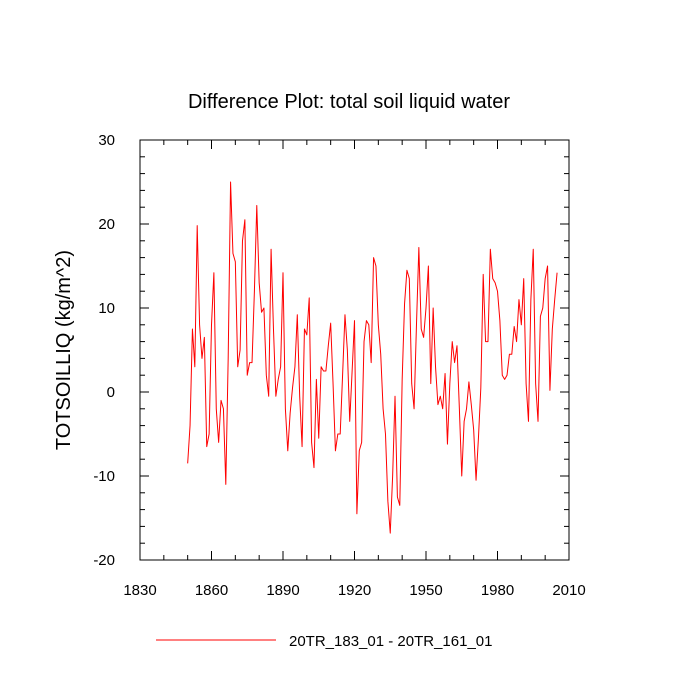 Image resolution: width=700 pixels, height=700 pixels. I want to click on x-tick-label: 1920, so click(354, 590).